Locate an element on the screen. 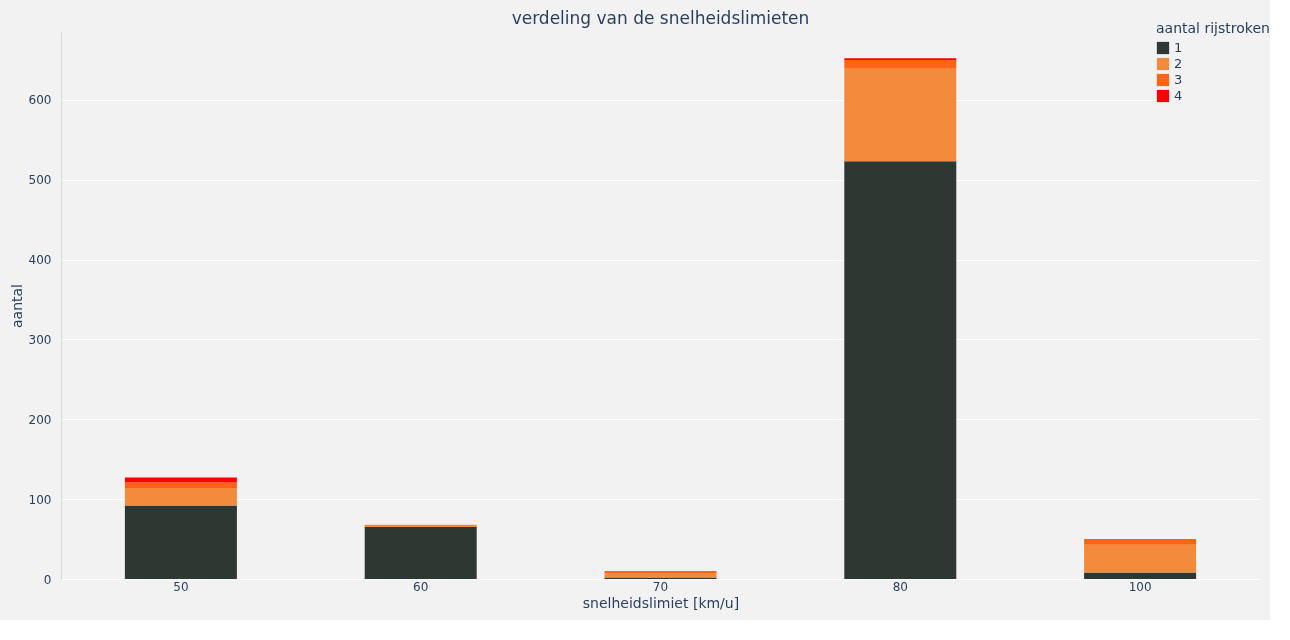 The height and width of the screenshot is (640, 1290). x-tick-label: 60 is located at coordinates (421, 586).